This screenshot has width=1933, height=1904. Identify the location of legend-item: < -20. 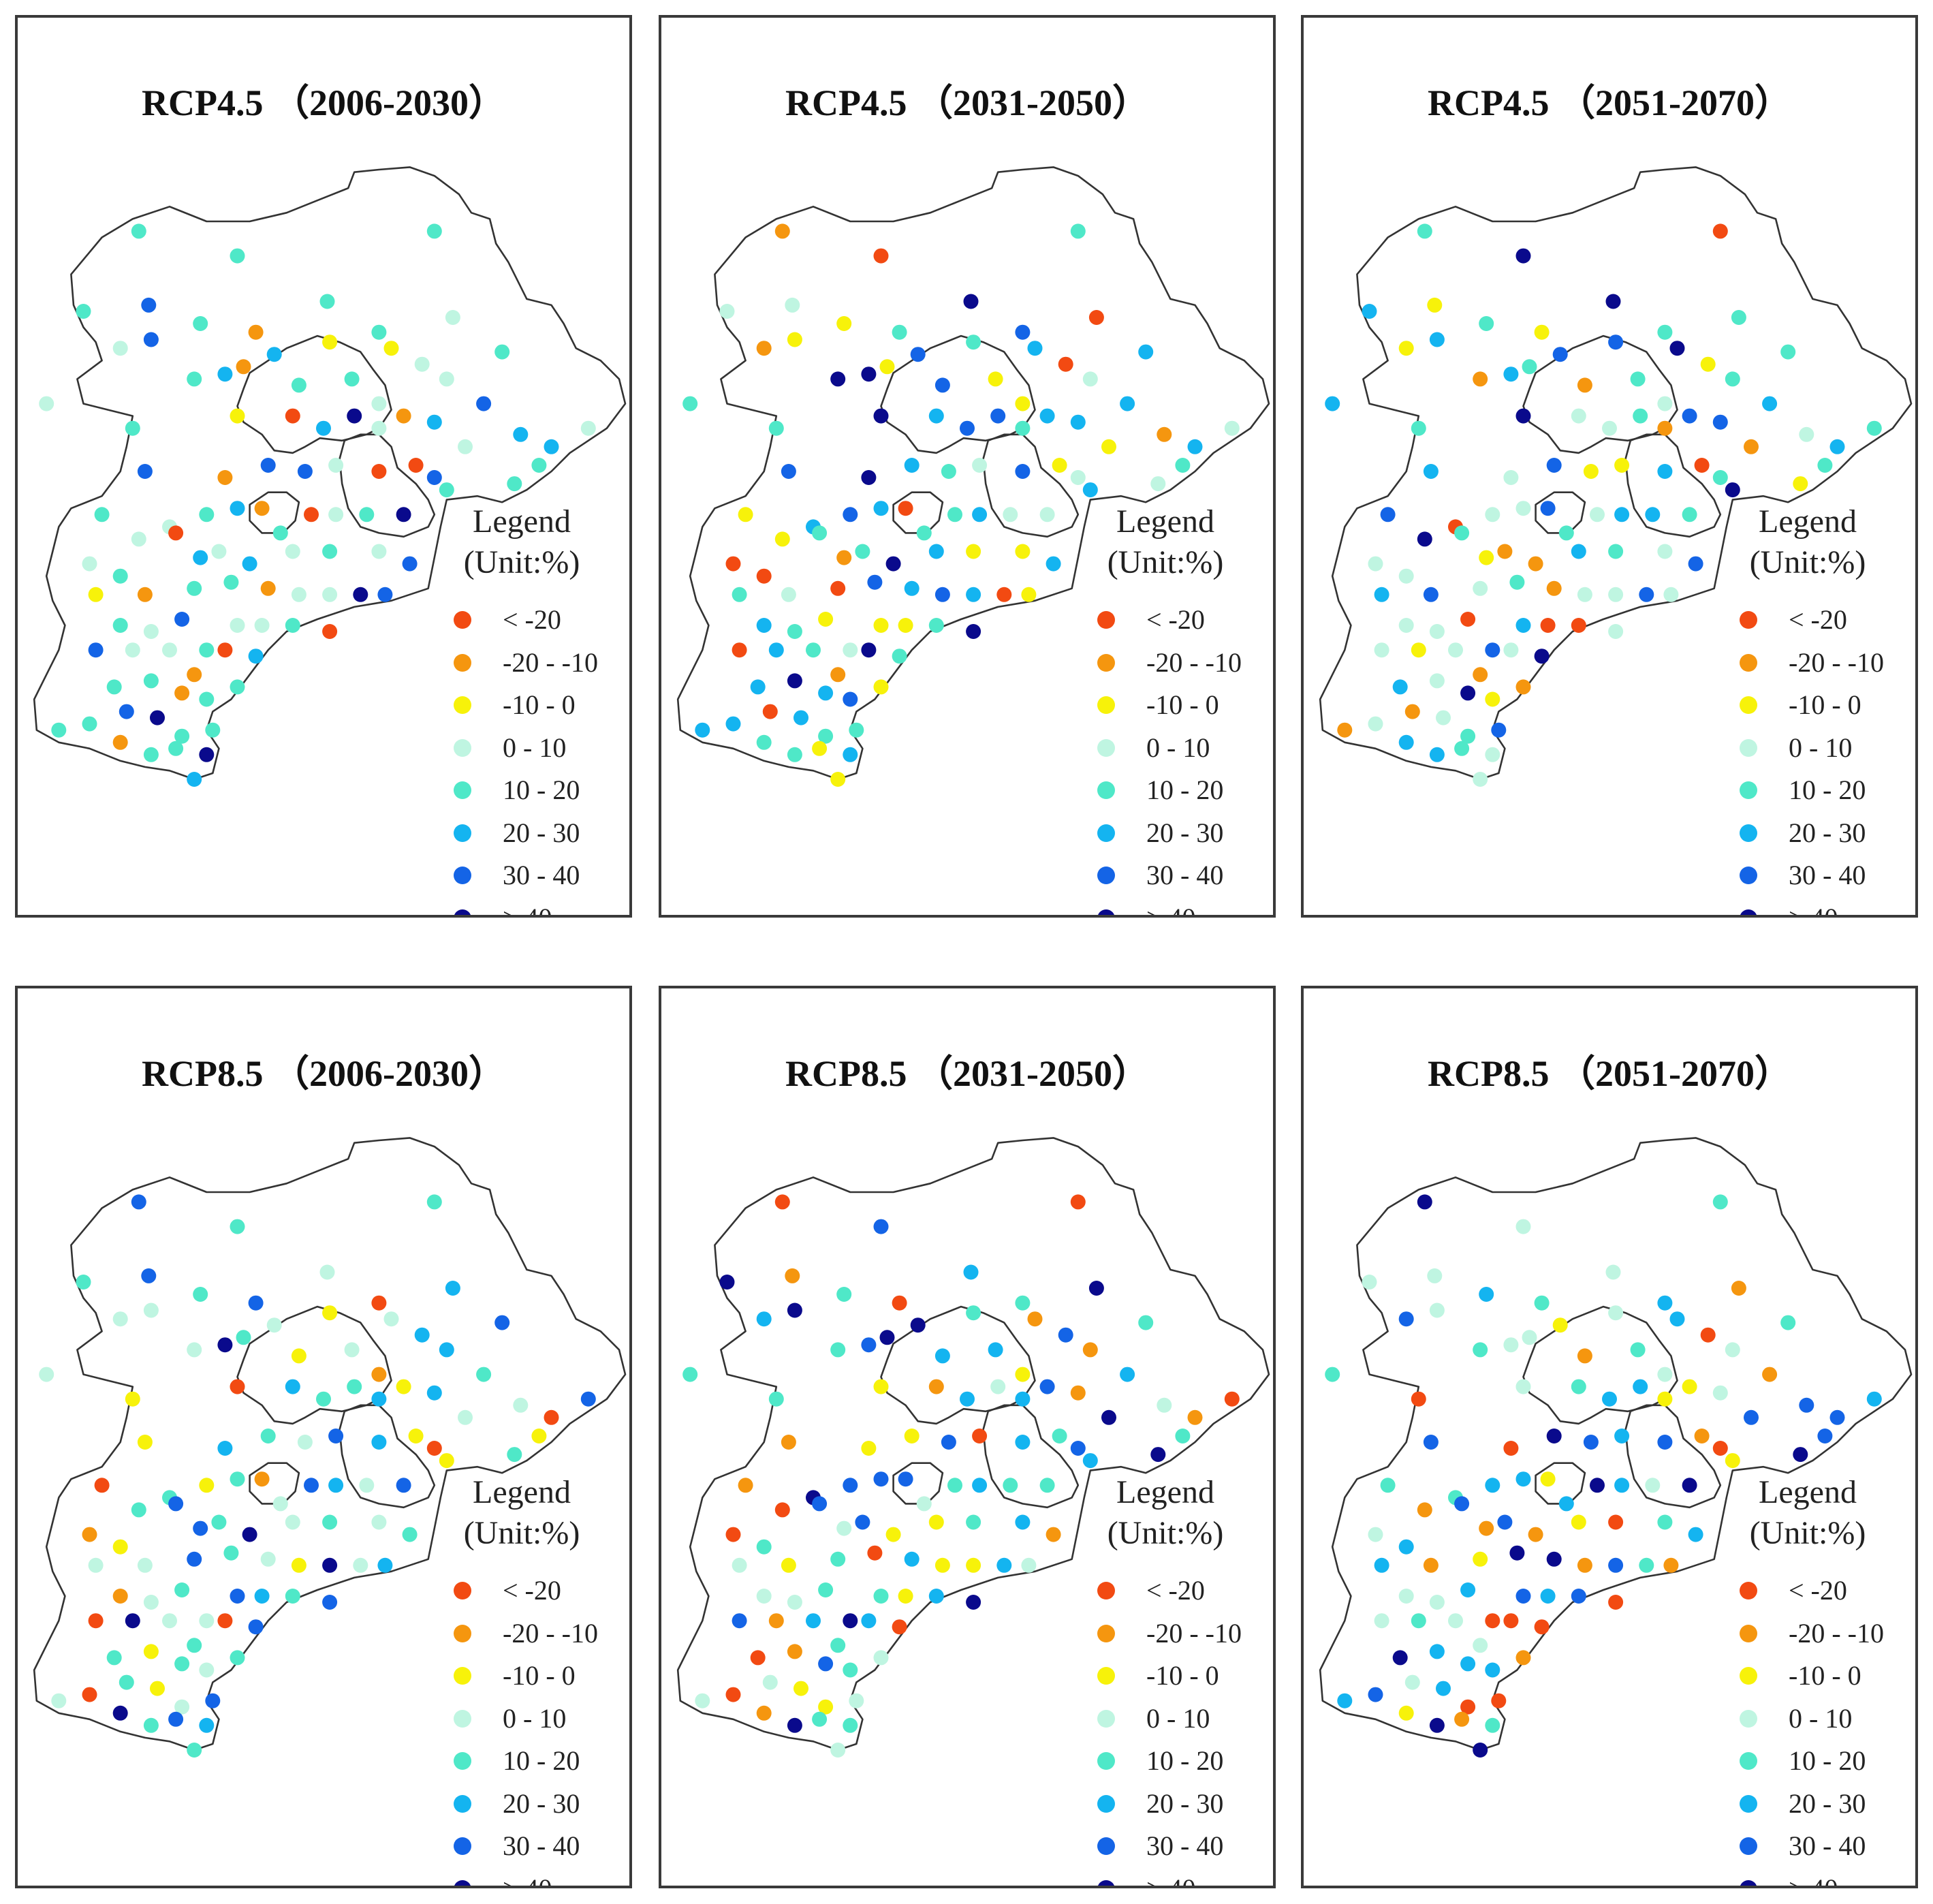
(1185, 1592).